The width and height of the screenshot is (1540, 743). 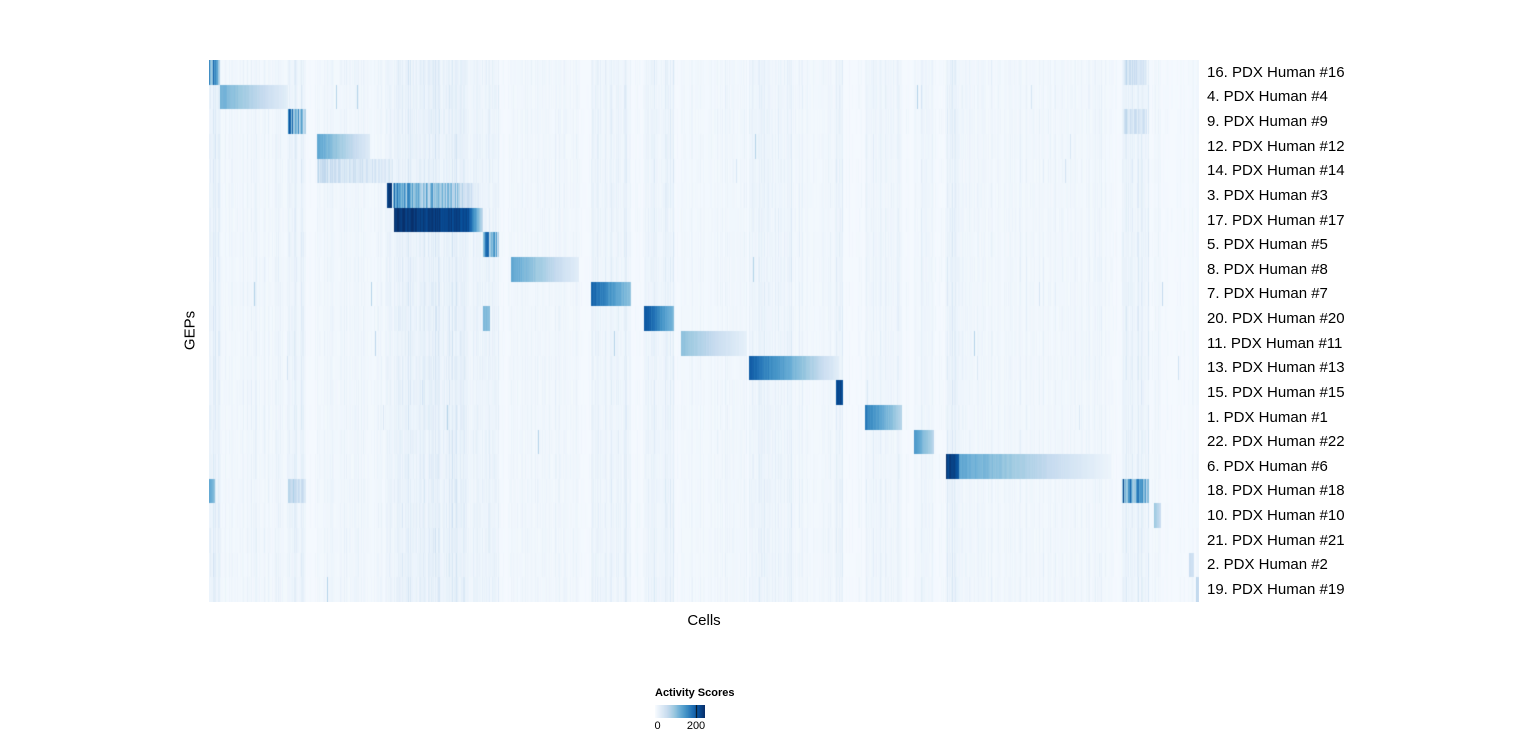 What do you see at coordinates (1267, 245) in the screenshot?
I see `row-label: 5. PDX Human #5` at bounding box center [1267, 245].